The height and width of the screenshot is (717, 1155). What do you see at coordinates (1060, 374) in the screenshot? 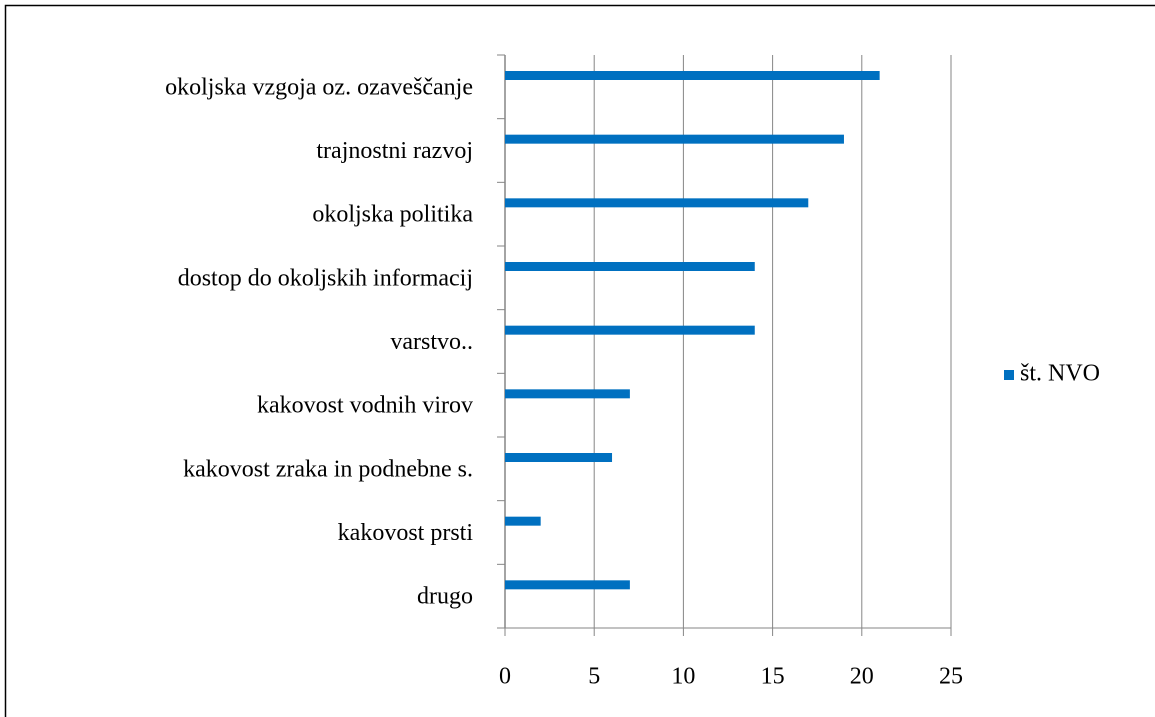
I see `legend-label: št. NVO` at bounding box center [1060, 374].